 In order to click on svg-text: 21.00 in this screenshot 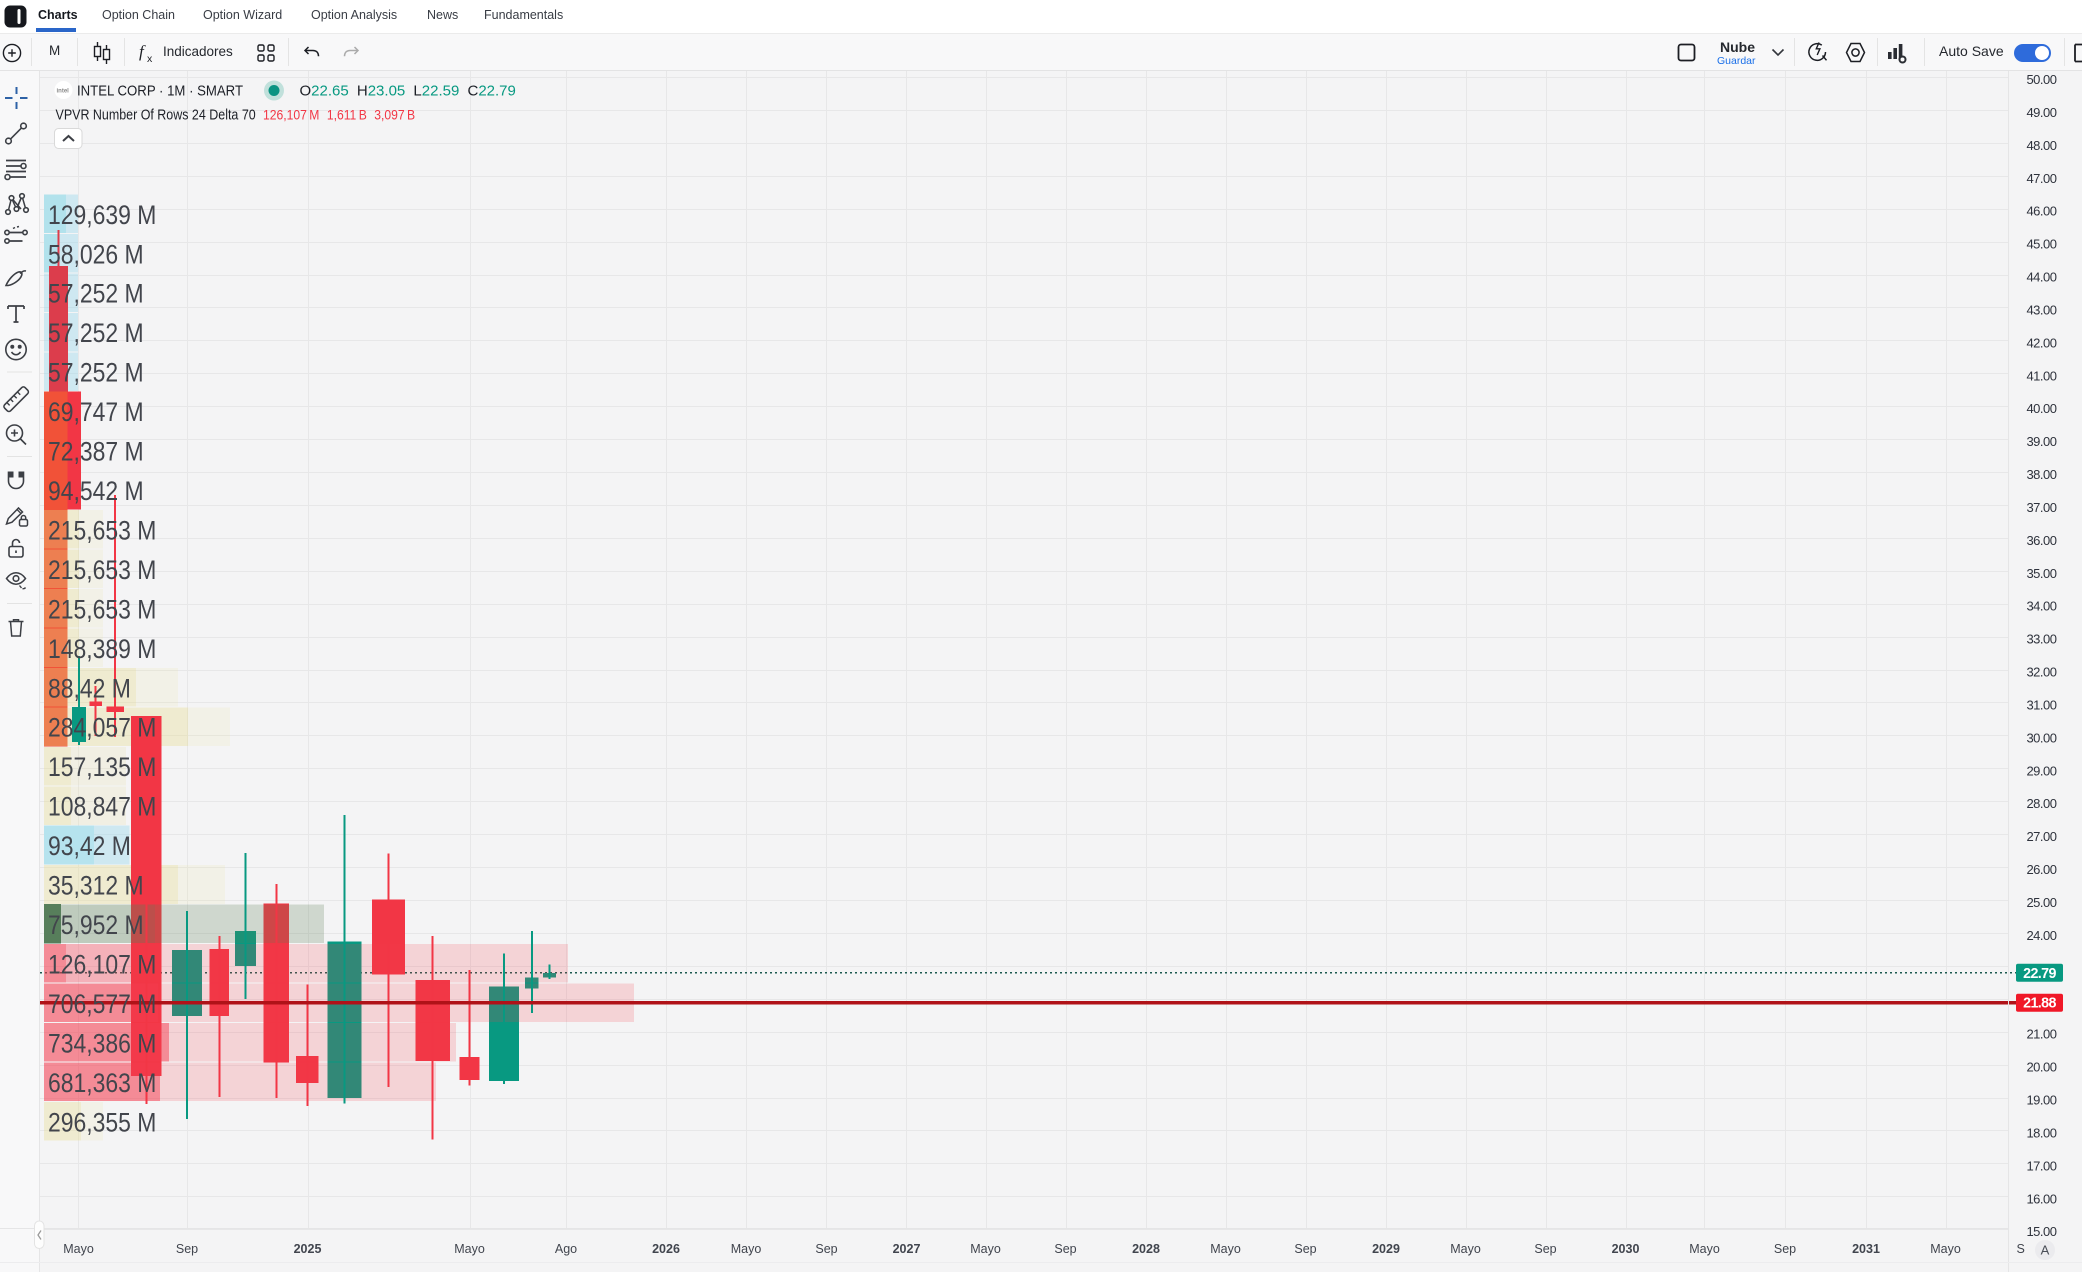, I will do `click(2041, 1034)`.